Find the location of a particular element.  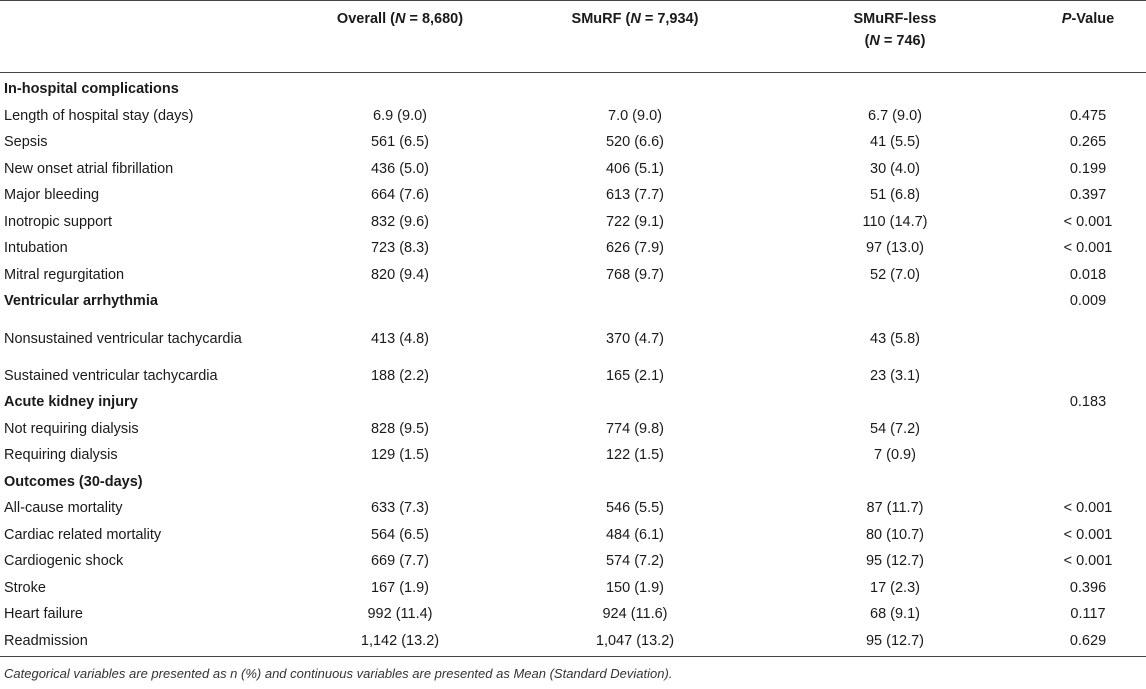

cell-overall is located at coordinates (400, 89).